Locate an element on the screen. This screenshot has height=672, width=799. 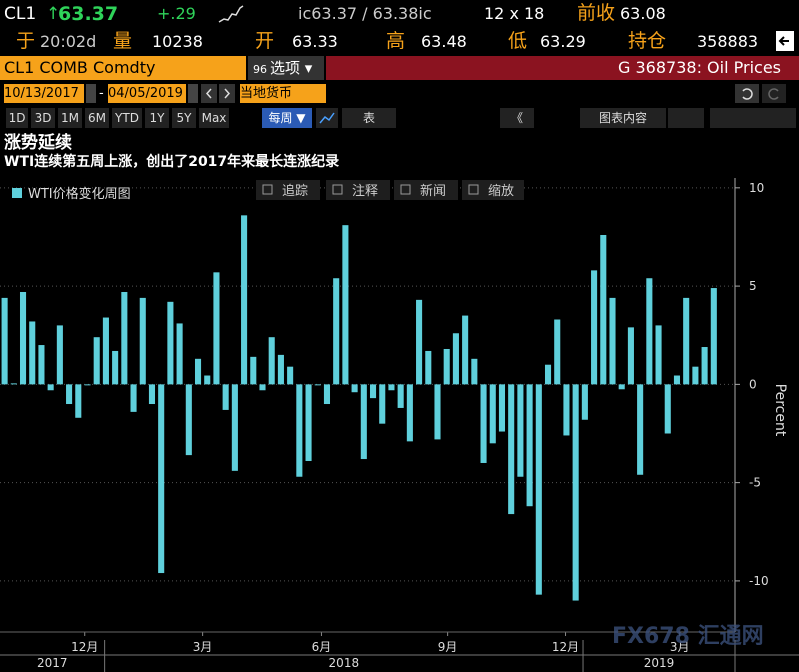
undo-redo is located at coordinates (761, 93).